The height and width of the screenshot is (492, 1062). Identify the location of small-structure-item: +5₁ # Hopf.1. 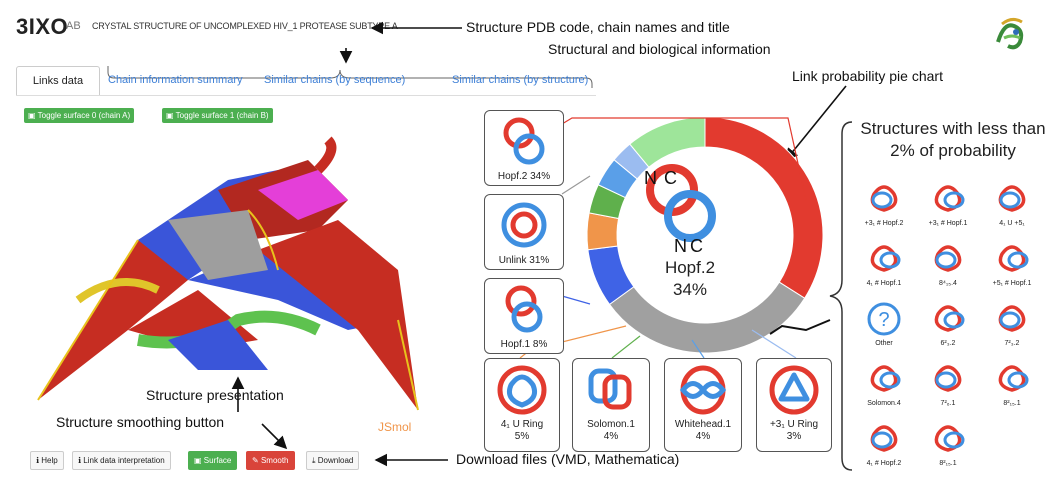
(1012, 270).